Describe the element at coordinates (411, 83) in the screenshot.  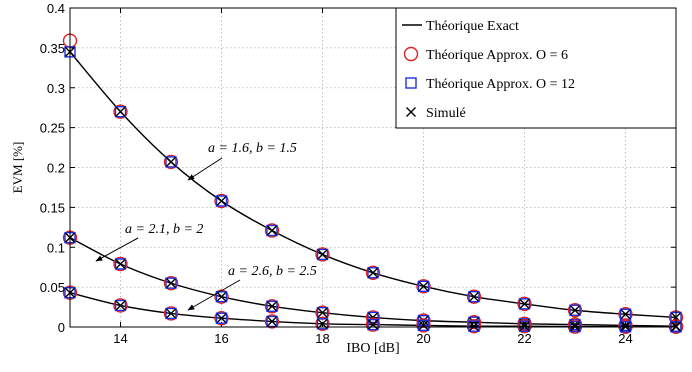
I see `legend-square-swatch` at that location.